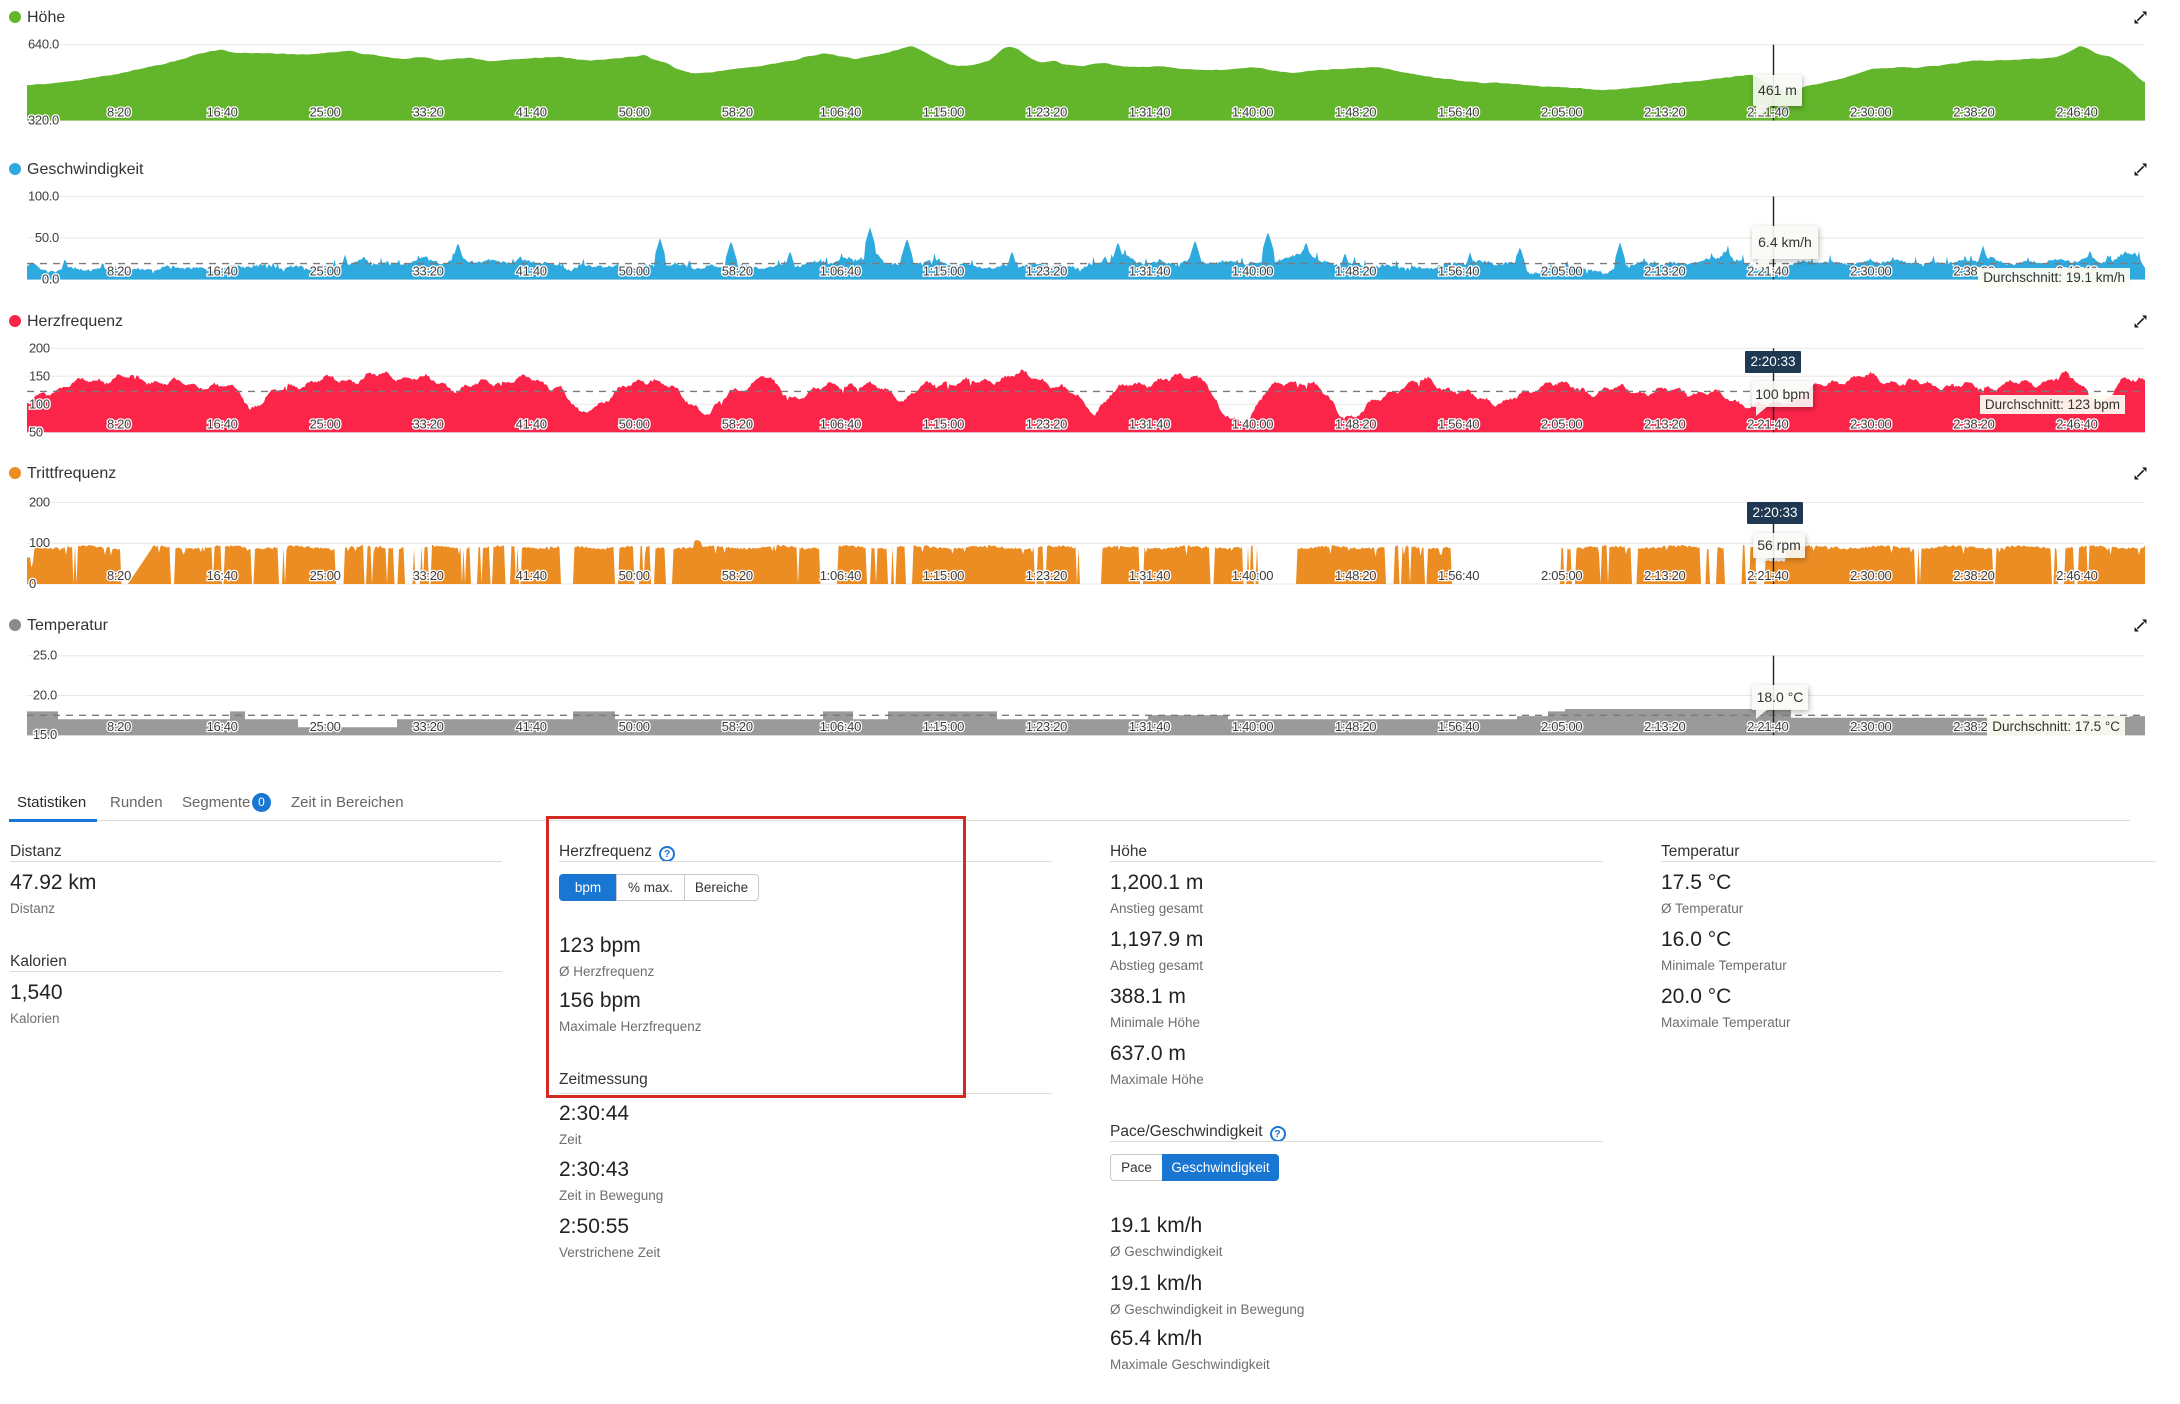 This screenshot has height=1404, width=2180. I want to click on svg-text: 50.0, so click(47, 237).